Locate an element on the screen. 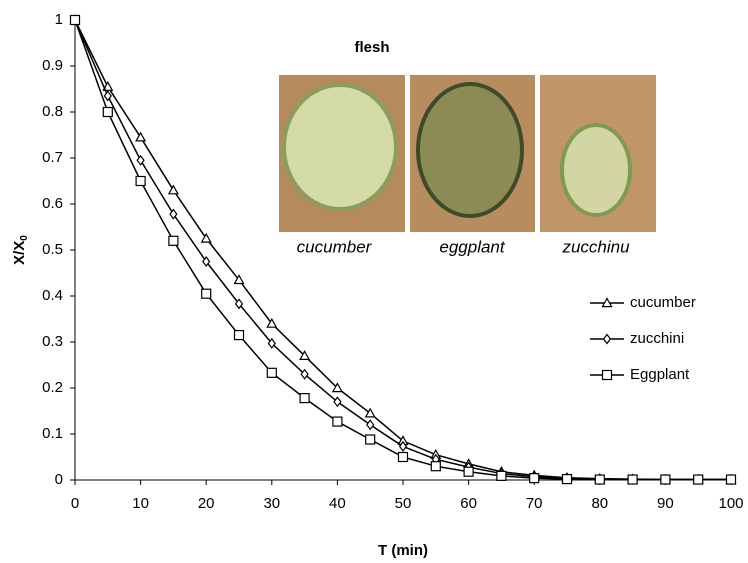 The height and width of the screenshot is (563, 748). x-tick-label: 70 is located at coordinates (534, 503).